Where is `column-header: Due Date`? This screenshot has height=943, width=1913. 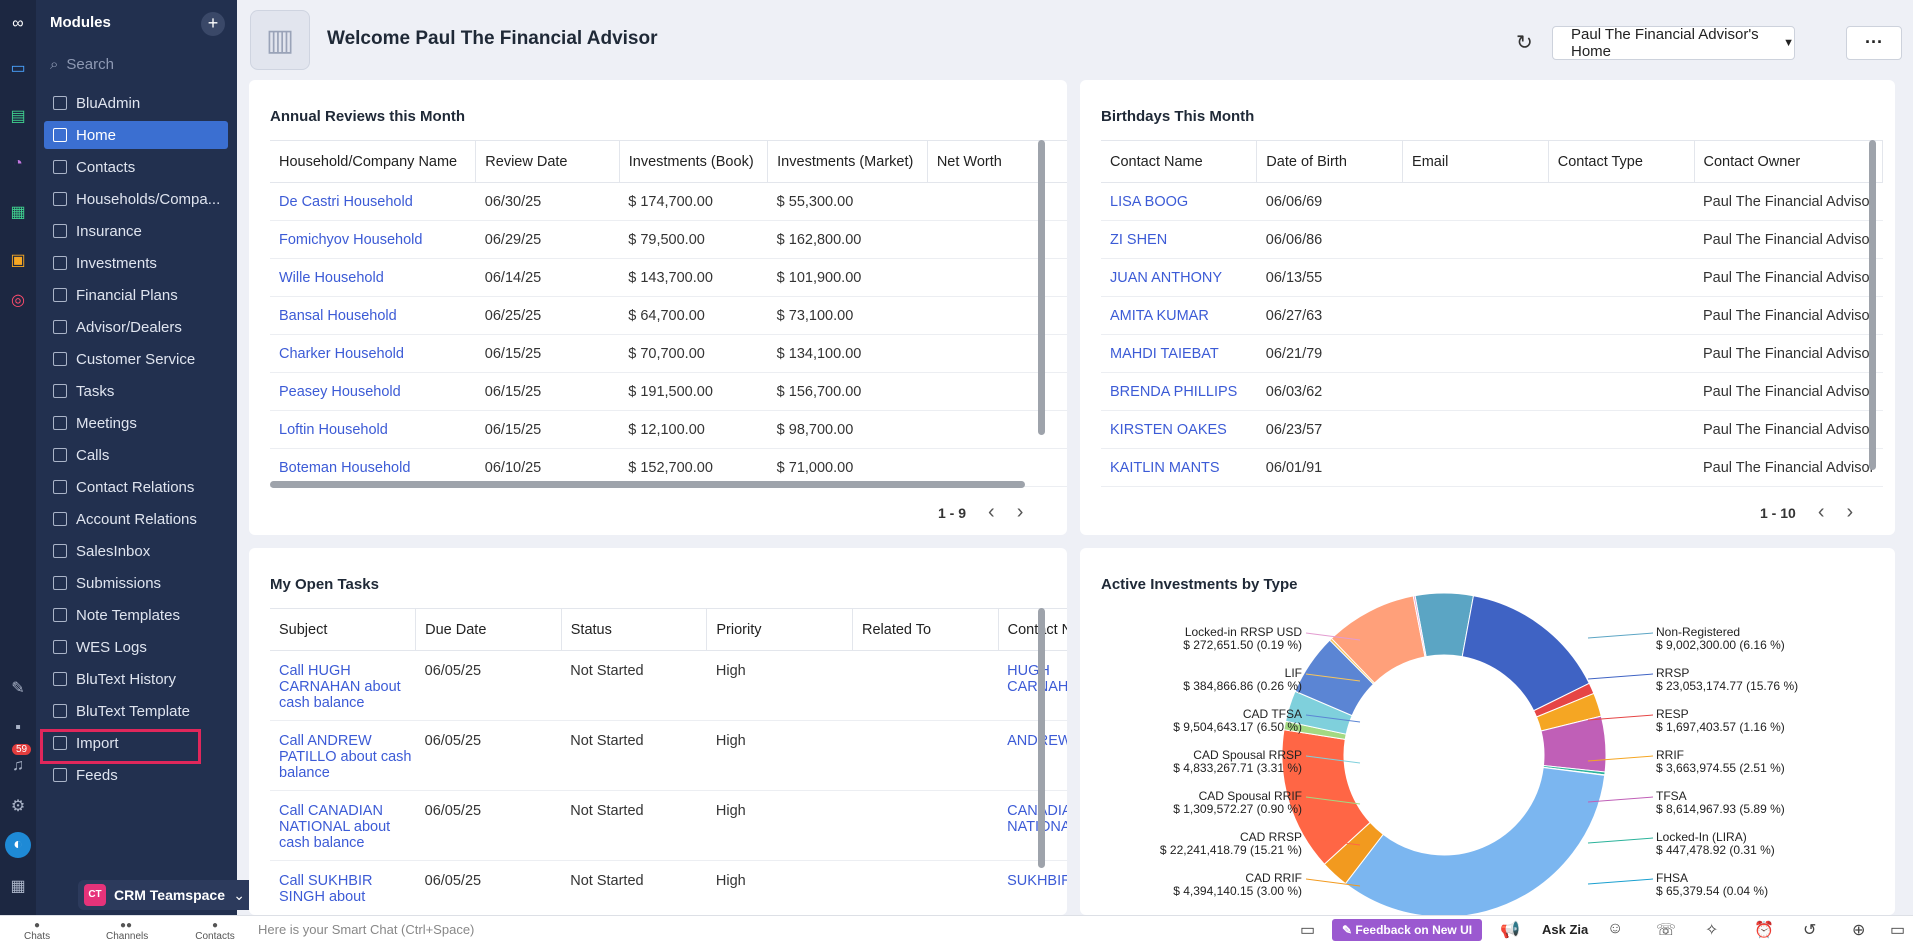
column-header: Due Date is located at coordinates (488, 629).